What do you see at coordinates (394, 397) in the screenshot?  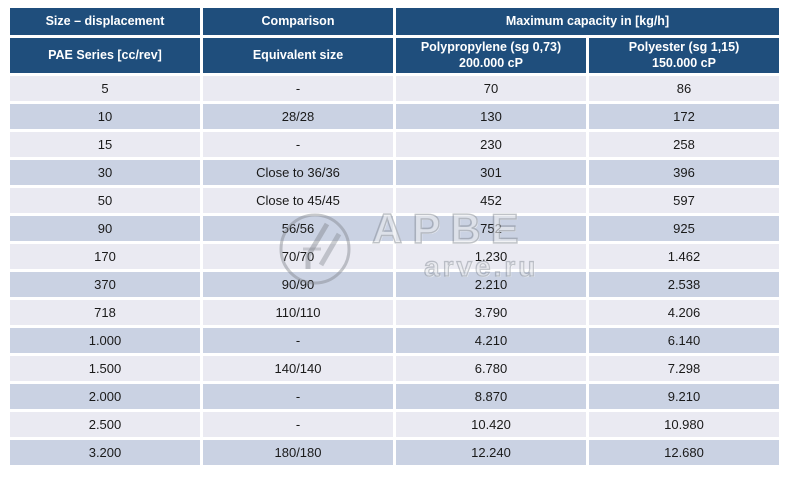 I see `table-row: 2.000-8.870 9.210` at bounding box center [394, 397].